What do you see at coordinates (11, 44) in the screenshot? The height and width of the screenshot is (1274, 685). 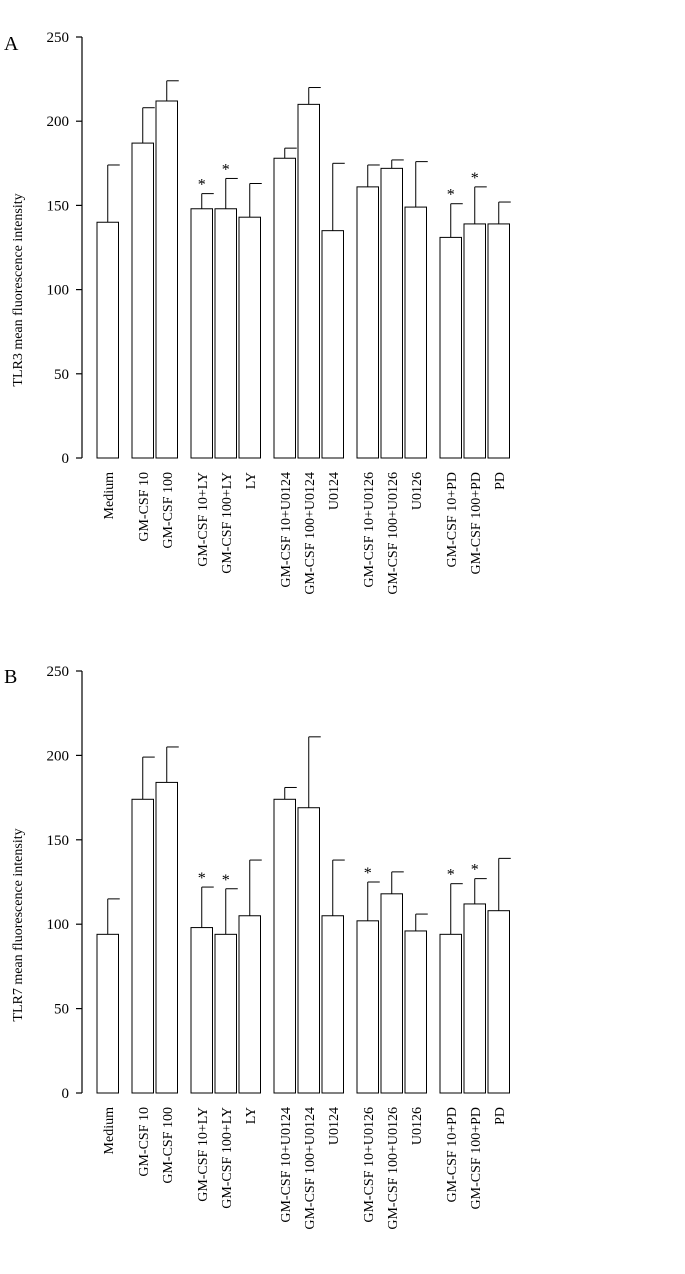 I see `panel-label-a: A` at bounding box center [11, 44].